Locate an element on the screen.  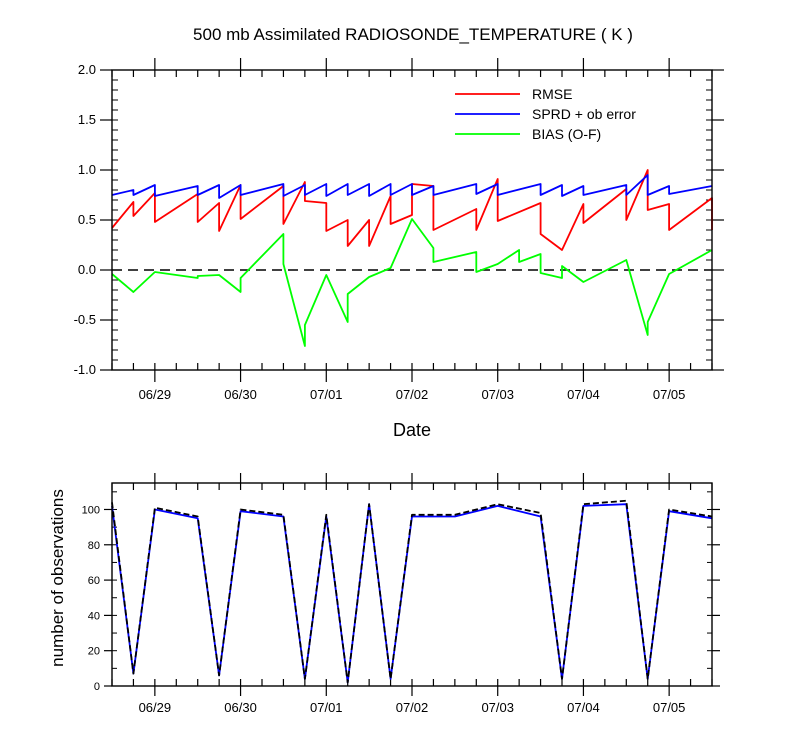
y-tick-label: 0.0 is located at coordinates (87, 269).